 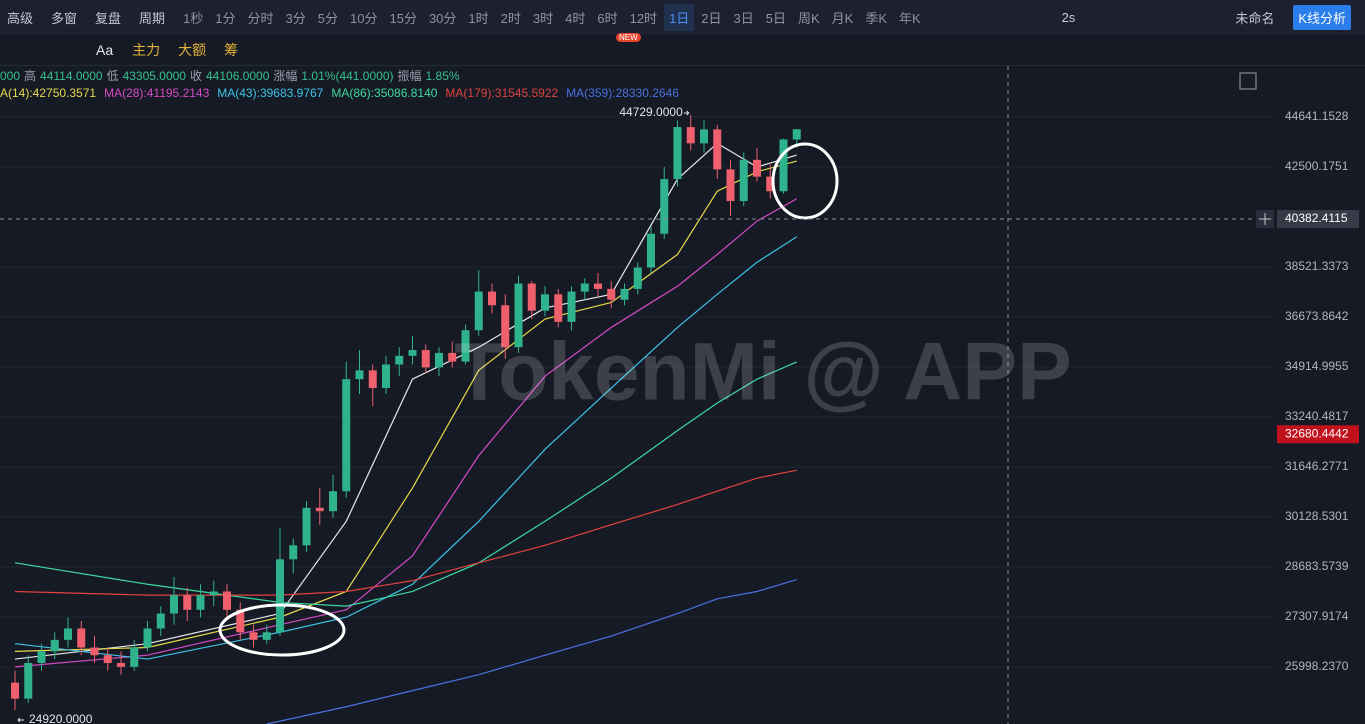 What do you see at coordinates (238, 76) in the screenshot?
I see `ohlc-info: 44106.0000` at bounding box center [238, 76].